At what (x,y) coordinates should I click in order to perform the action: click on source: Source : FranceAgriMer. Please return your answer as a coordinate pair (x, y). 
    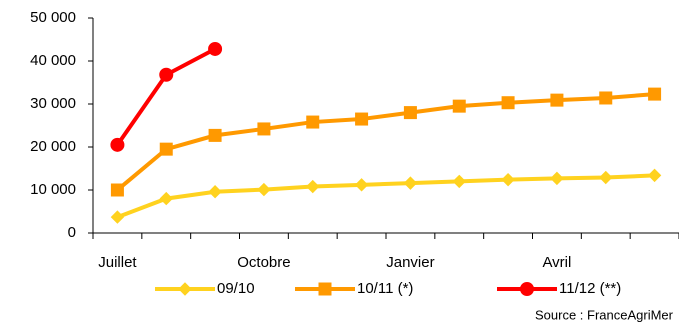
    Looking at the image, I should click on (604, 314).